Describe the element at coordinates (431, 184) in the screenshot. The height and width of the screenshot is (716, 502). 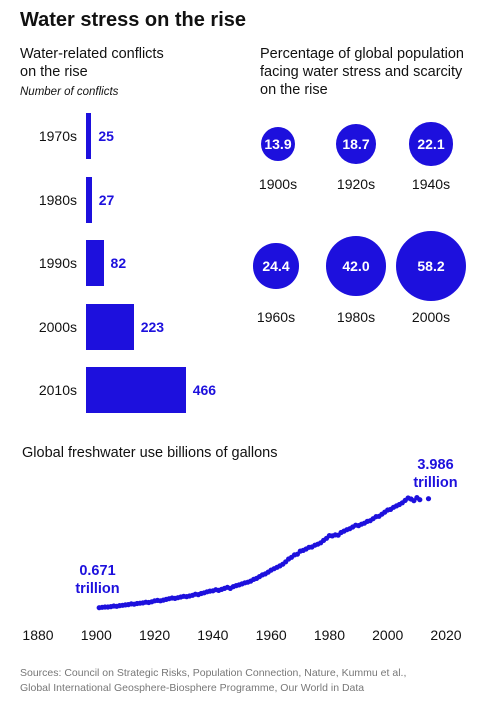
I see `bubble-category-label: 1940s` at that location.